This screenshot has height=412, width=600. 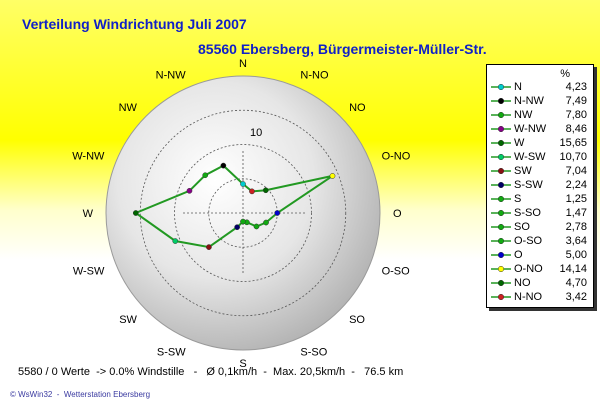 I want to click on legend-item: W 15,65, so click(x=539, y=143).